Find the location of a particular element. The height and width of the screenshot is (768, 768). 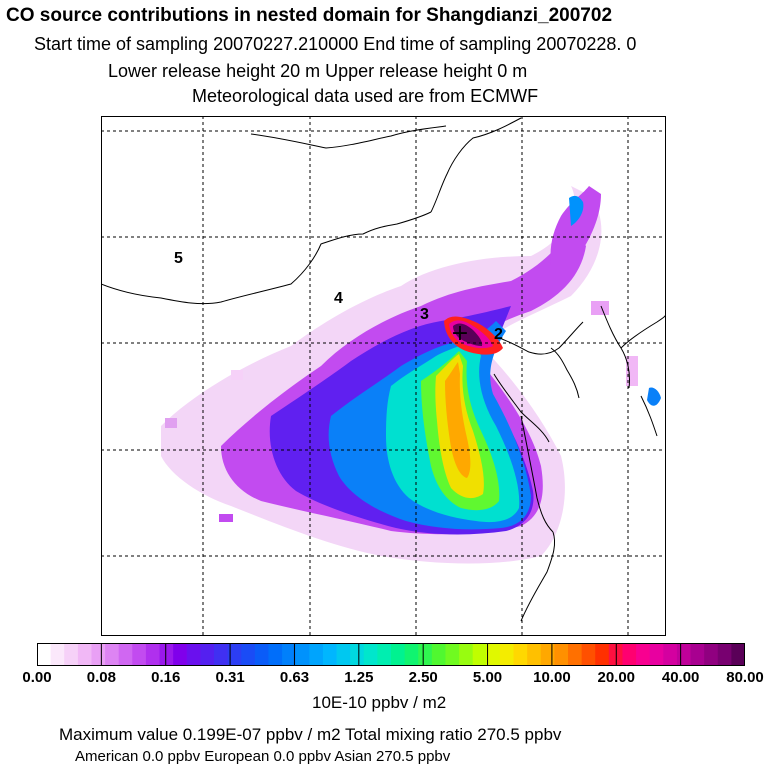

colorbar-tick-label: 10.00 is located at coordinates (552, 677).